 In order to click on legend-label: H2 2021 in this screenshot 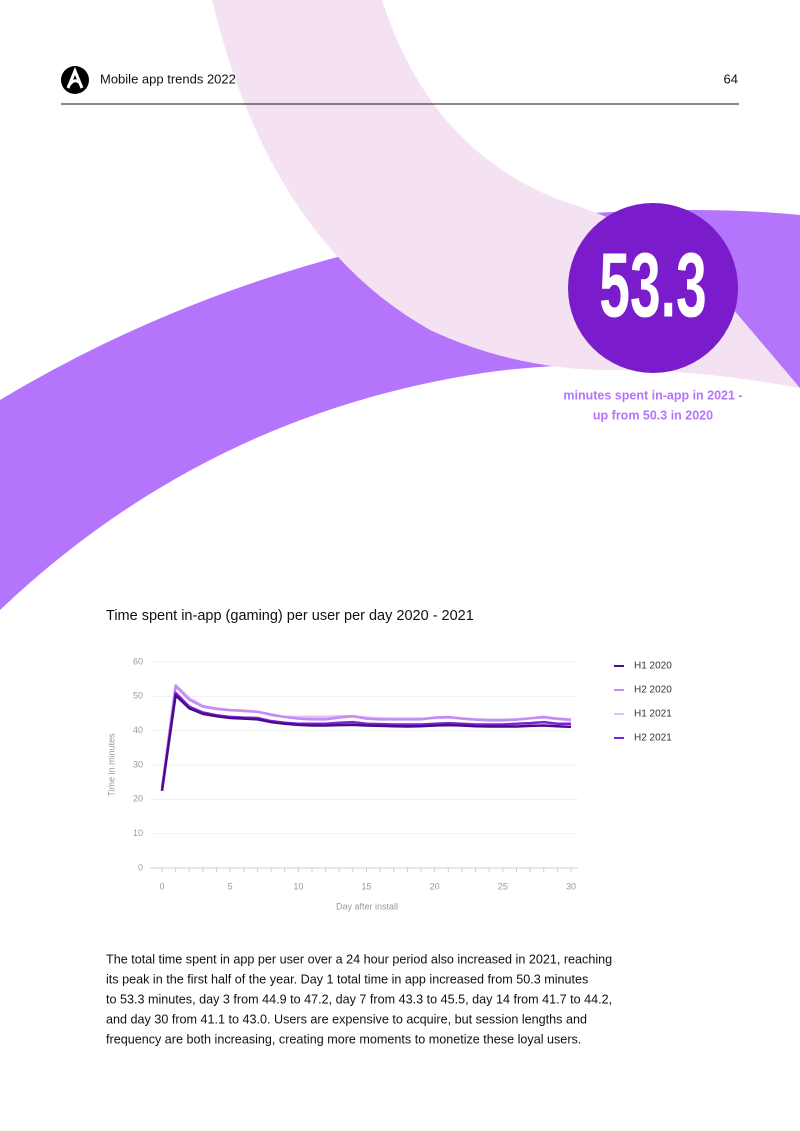, I will do `click(653, 738)`.